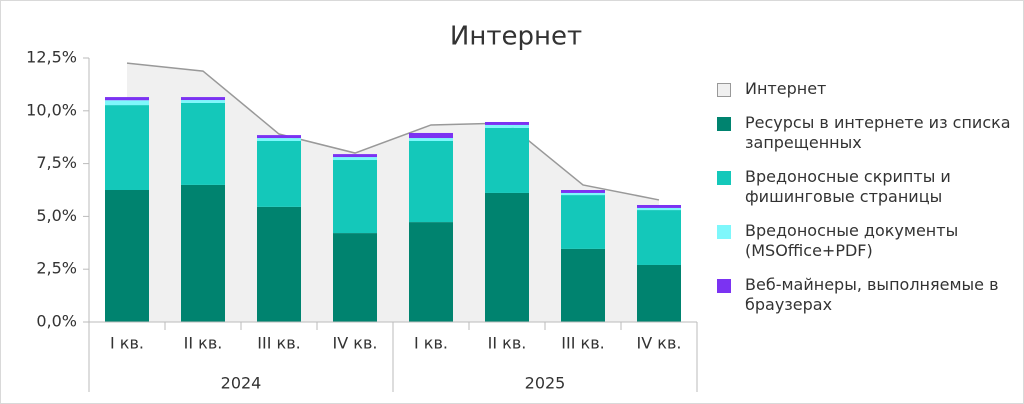 Image resolution: width=1024 pixels, height=404 pixels. I want to click on group-label: 2024, so click(241, 383).